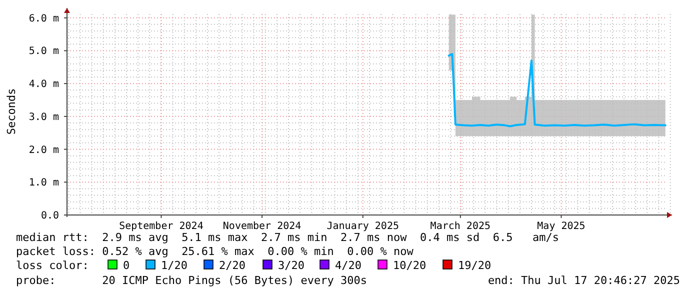 The height and width of the screenshot is (297, 697). What do you see at coordinates (409, 265) in the screenshot?
I see `text: 10/20` at bounding box center [409, 265].